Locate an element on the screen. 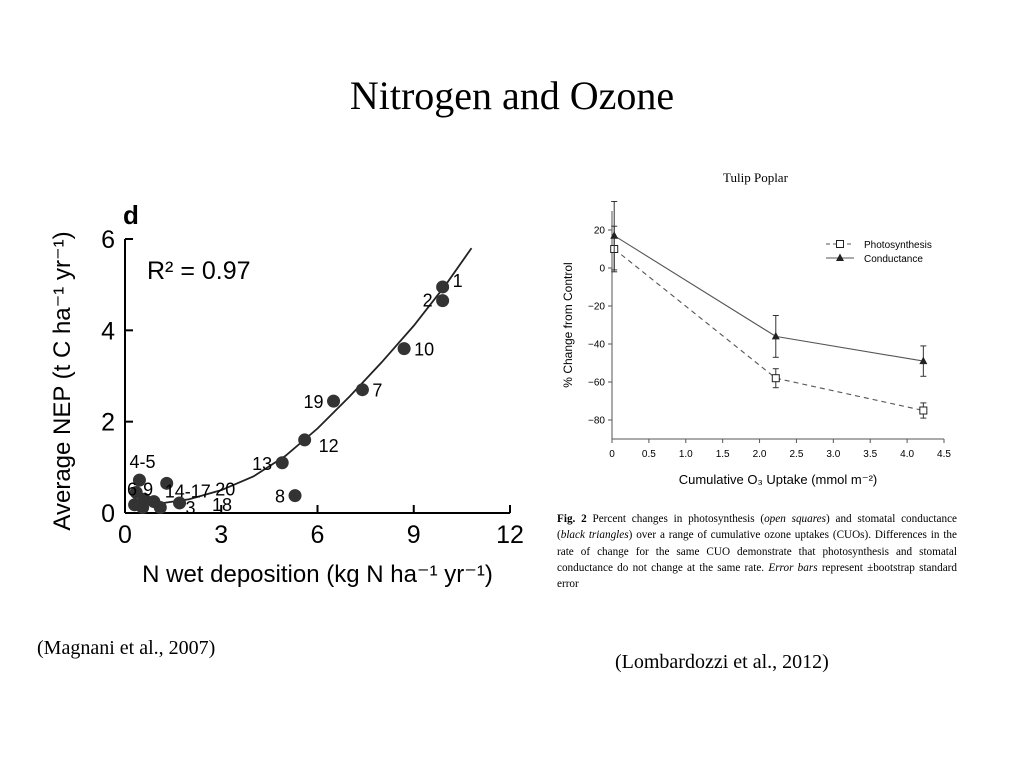 This screenshot has height=768, width=1024. x-tick-label: 12 is located at coordinates (510, 535).